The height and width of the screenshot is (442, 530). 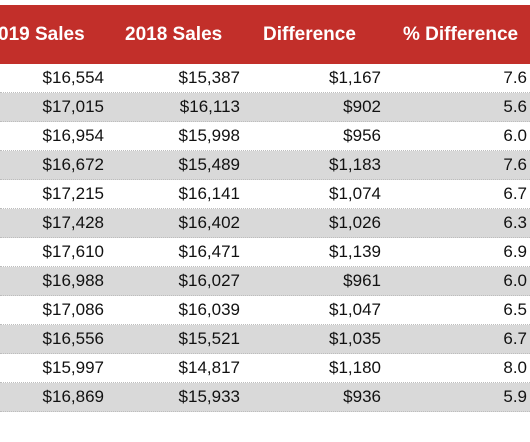 What do you see at coordinates (73, 309) in the screenshot?
I see `cell-2019-sales: $17,086` at bounding box center [73, 309].